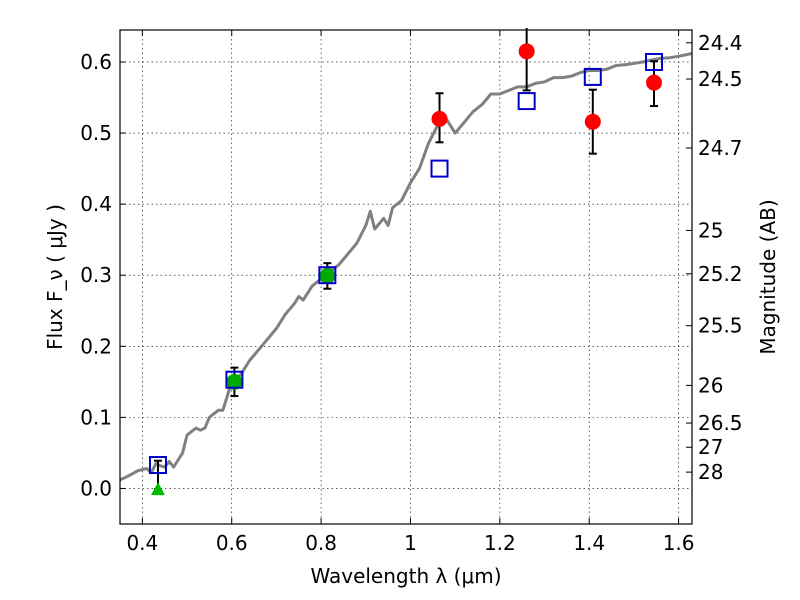 This screenshot has width=800, height=600. Describe the element at coordinates (157, 489) in the screenshot. I see `upper-limit-triangle` at that location.